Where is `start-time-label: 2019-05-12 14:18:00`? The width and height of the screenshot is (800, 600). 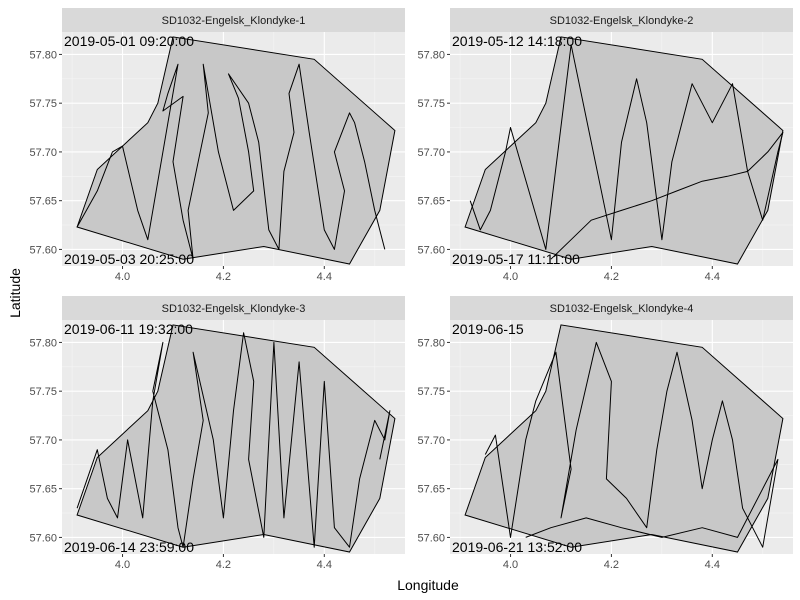
start-time-label: 2019-05-12 14:18:00 is located at coordinates (517, 41).